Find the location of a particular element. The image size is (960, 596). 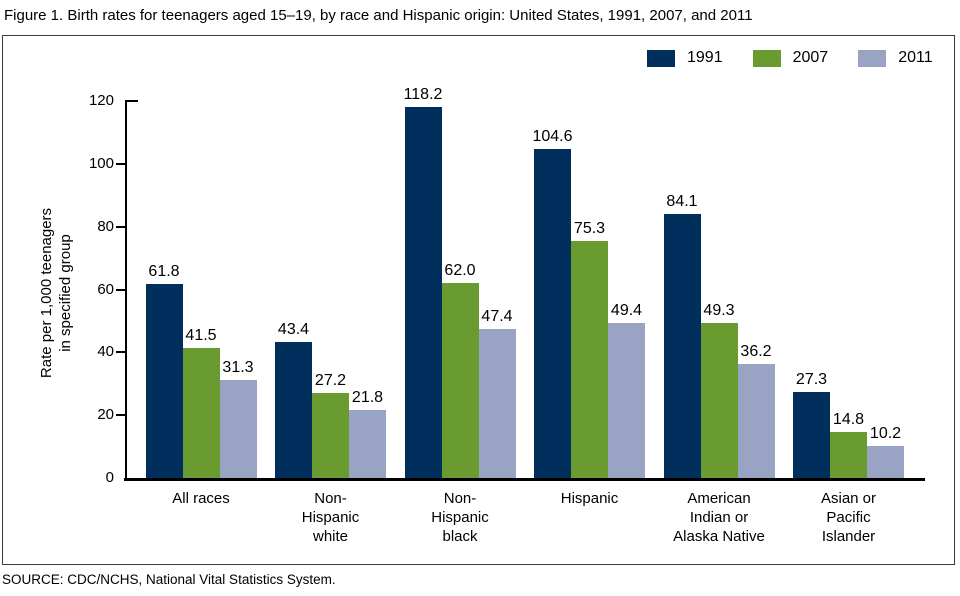

y-tick-label-20: 20 is located at coordinates (105, 415).